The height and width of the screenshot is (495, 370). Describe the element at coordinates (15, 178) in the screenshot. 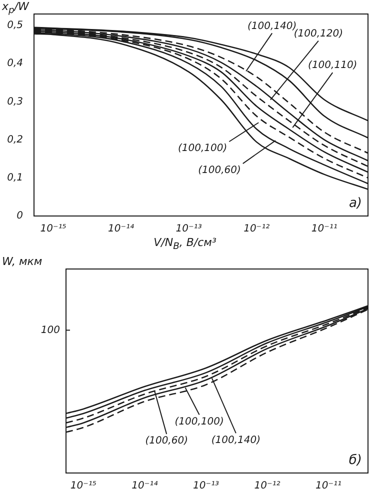

I see `y-tick-label: 0,1` at that location.